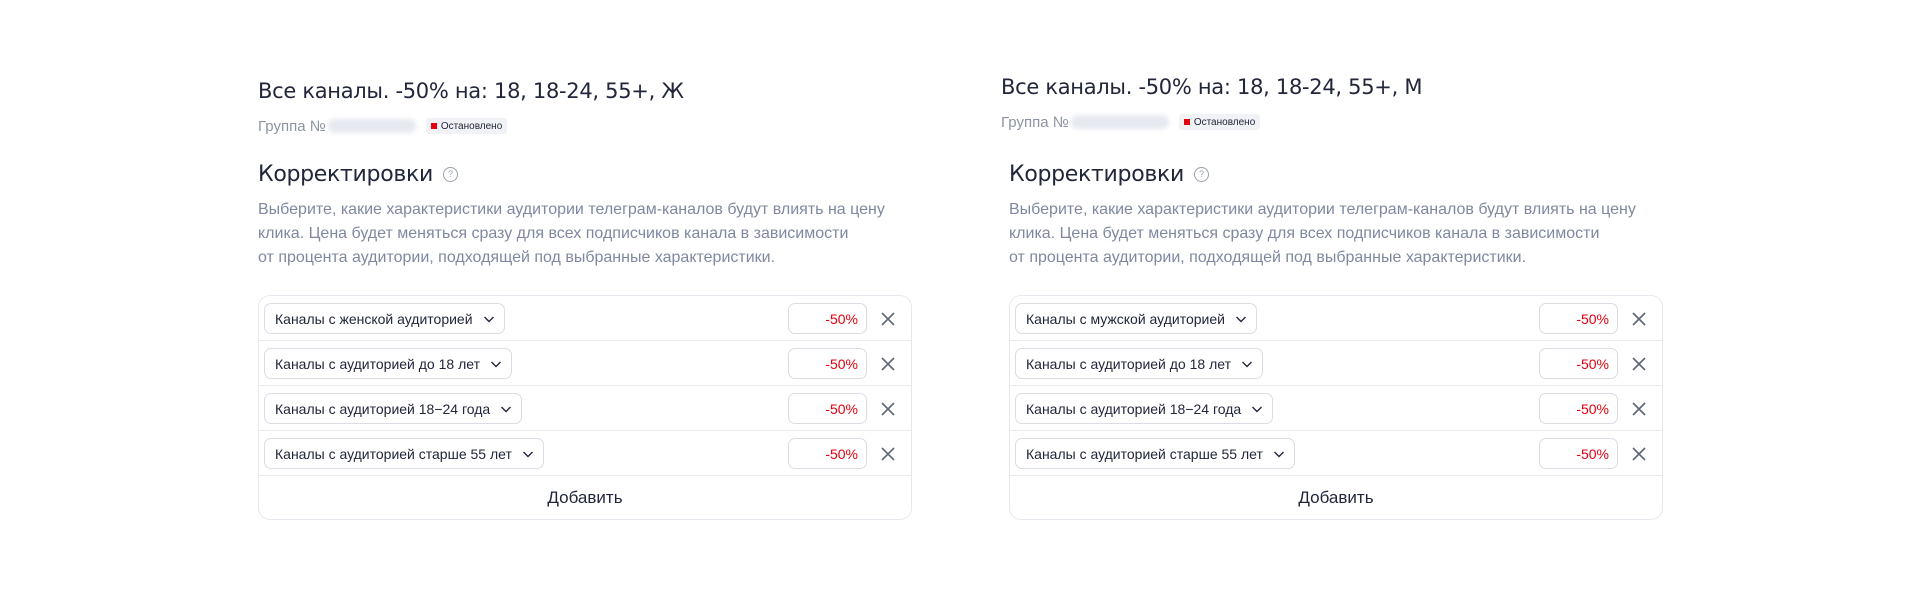 The height and width of the screenshot is (600, 1920). I want to click on segment-select: Каналы с мужской аудиторией, so click(1136, 318).